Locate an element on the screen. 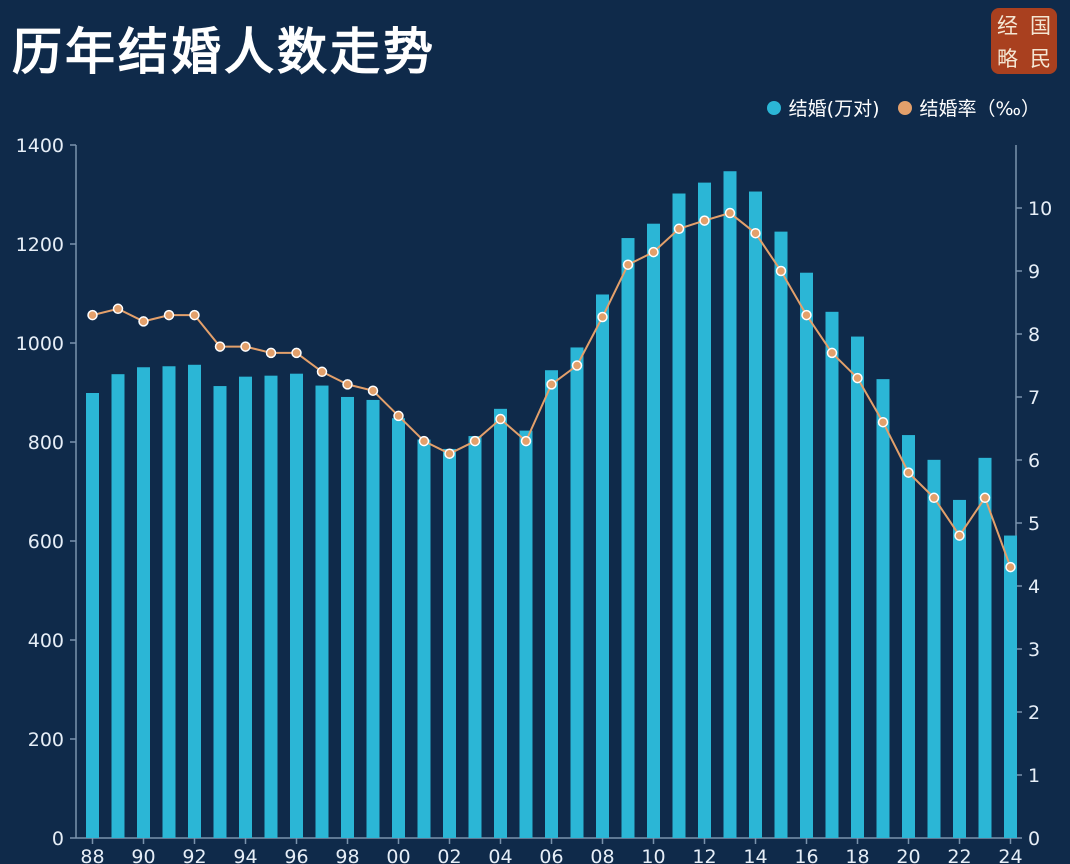  x-tick-label: 06 is located at coordinates (551, 855).